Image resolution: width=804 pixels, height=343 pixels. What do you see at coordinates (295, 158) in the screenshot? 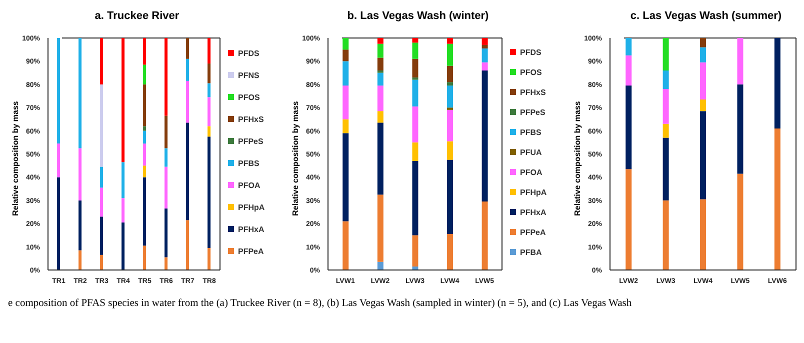
I see `y-axis-title: Relative composition by mass` at bounding box center [295, 158].